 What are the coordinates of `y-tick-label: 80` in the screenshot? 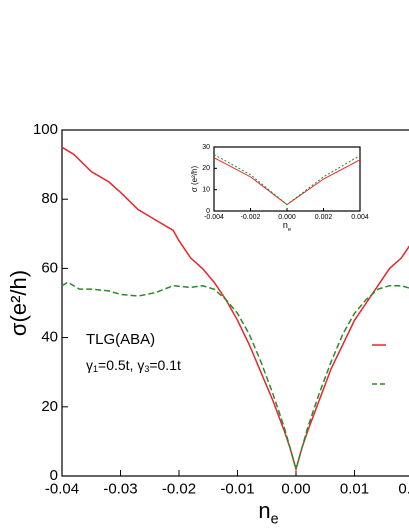 It's located at (49, 198).